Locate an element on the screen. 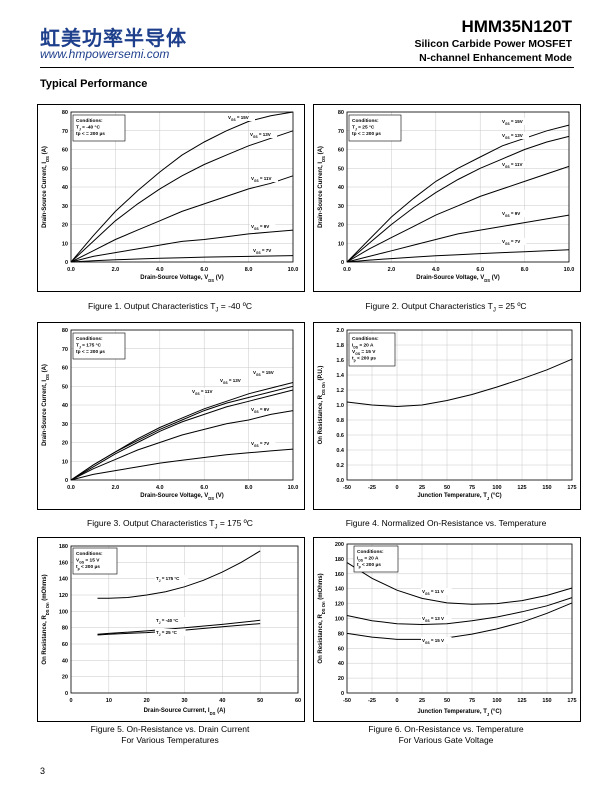 The image size is (612, 792). y-tick-label: 0.8 is located at coordinates (340, 421).